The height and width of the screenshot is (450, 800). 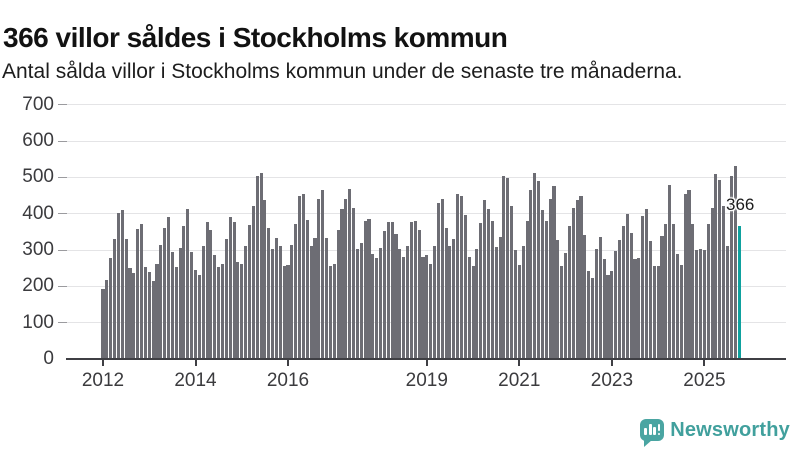 I want to click on y-axis-label: 700, so click(x=38, y=104).